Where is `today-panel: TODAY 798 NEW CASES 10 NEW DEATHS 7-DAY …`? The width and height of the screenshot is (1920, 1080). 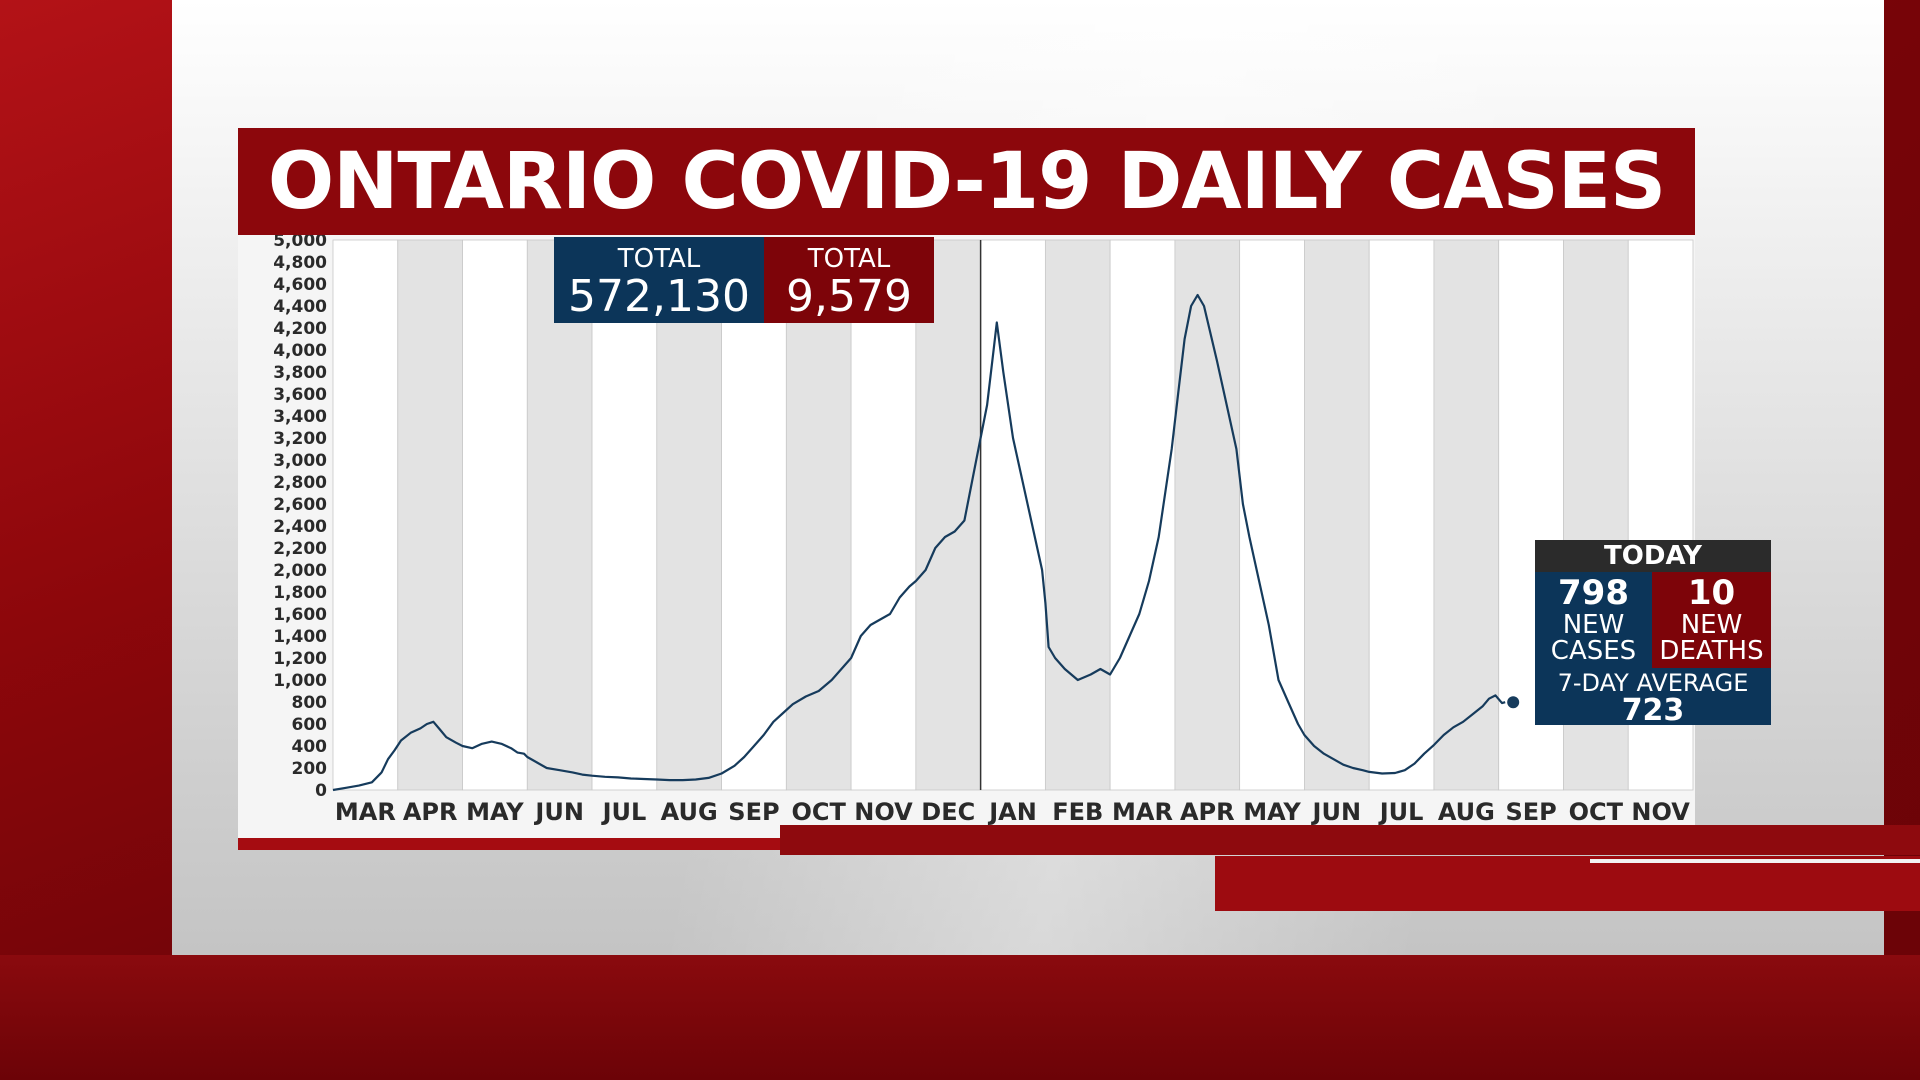 today-panel: TODAY 798 NEW CASES 10 NEW DEATHS 7-DAY … is located at coordinates (1653, 634).